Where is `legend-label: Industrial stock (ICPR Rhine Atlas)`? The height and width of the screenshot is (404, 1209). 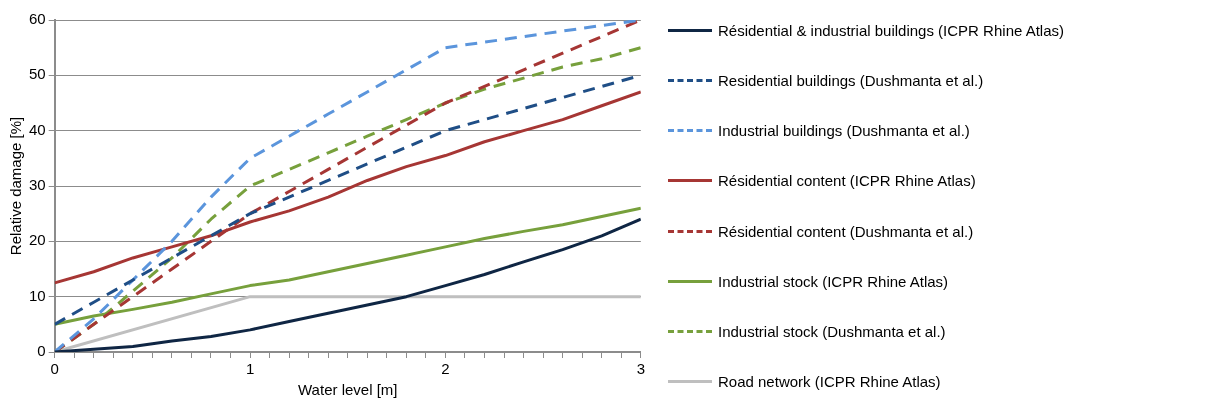
legend-label: Industrial stock (ICPR Rhine Atlas) is located at coordinates (833, 281).